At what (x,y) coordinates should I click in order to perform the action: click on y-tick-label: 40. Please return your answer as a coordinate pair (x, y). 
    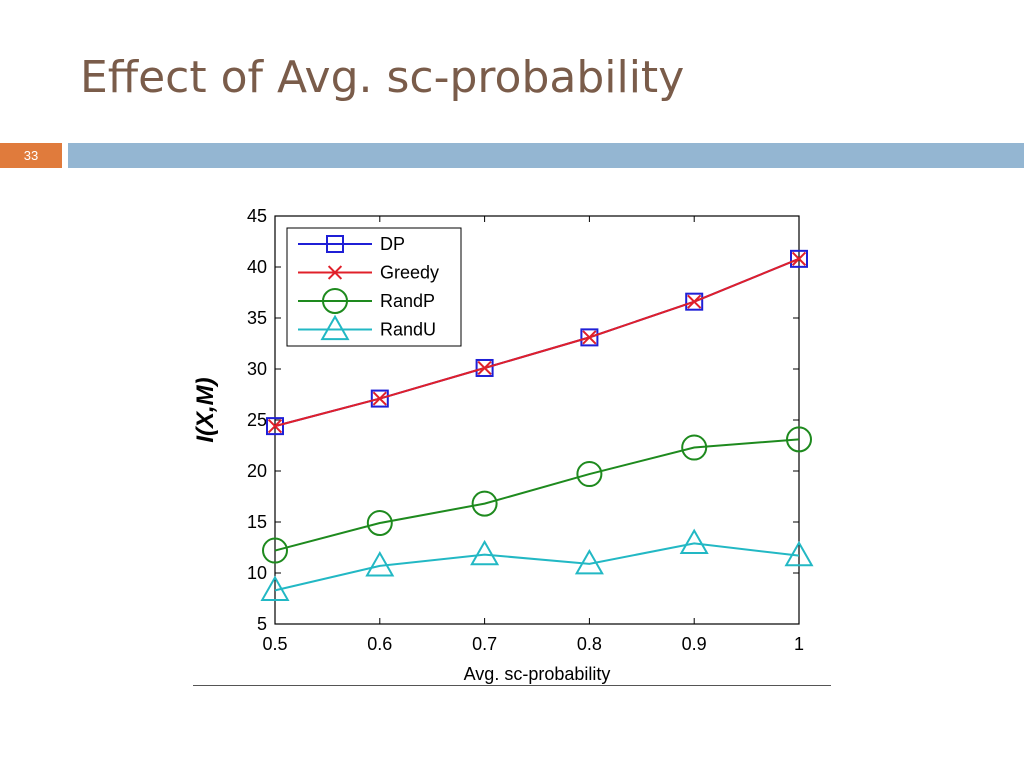
    Looking at the image, I should click on (257, 267).